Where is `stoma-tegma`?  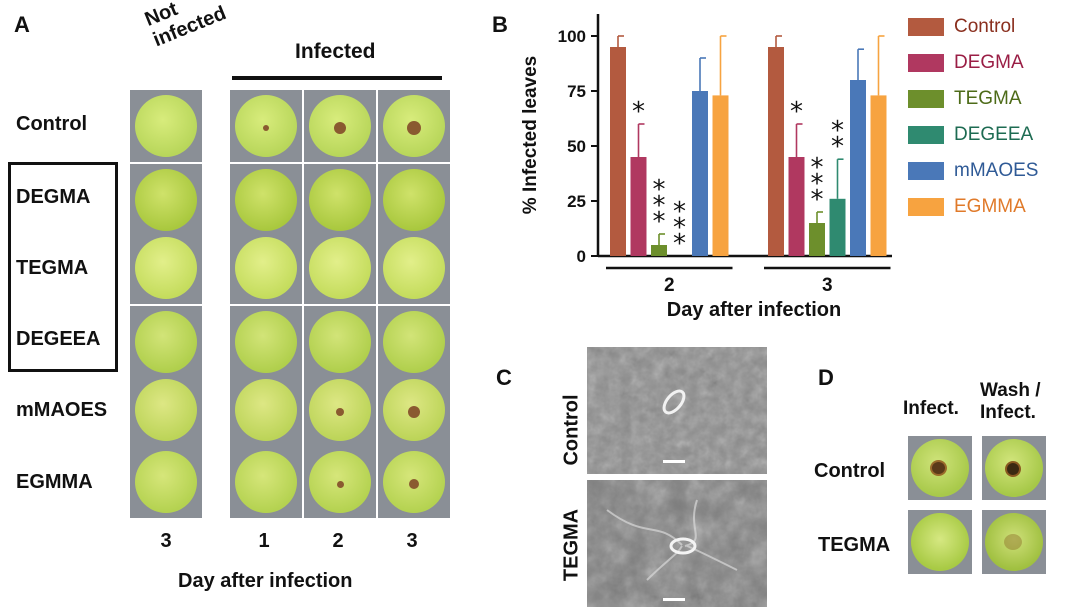
stoma-tegma is located at coordinates (683, 546).